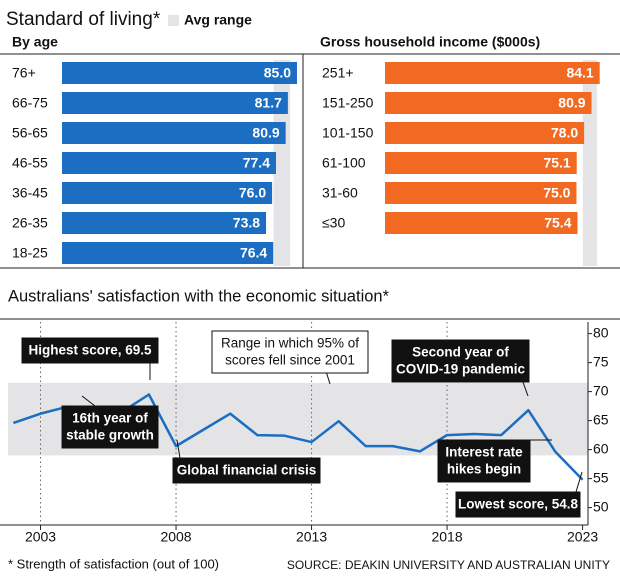 Image resolution: width=620 pixels, height=579 pixels. Describe the element at coordinates (430, 42) in the screenshot. I see `panel-title: Gross household income ($000s)` at that location.